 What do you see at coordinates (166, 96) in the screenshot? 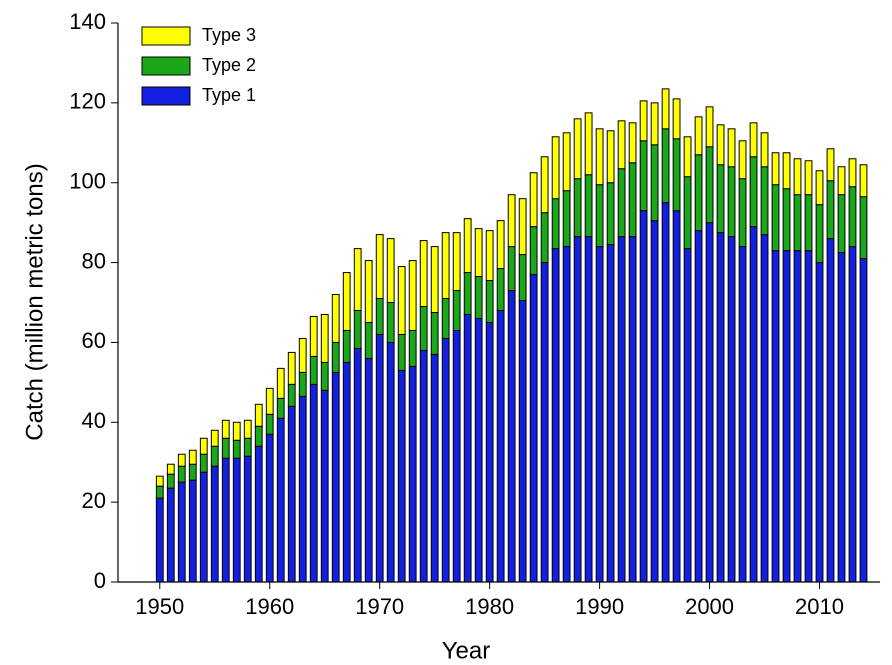
I see `legend-swatch` at bounding box center [166, 96].